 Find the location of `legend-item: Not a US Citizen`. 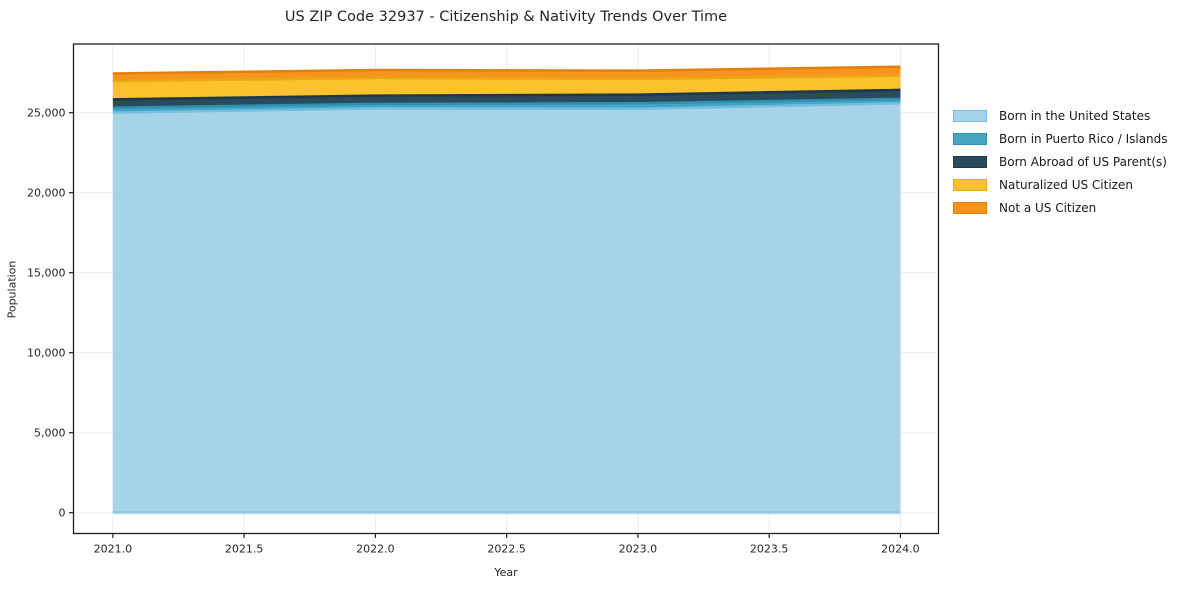

legend-item: Not a US Citizen is located at coordinates (1060, 207).